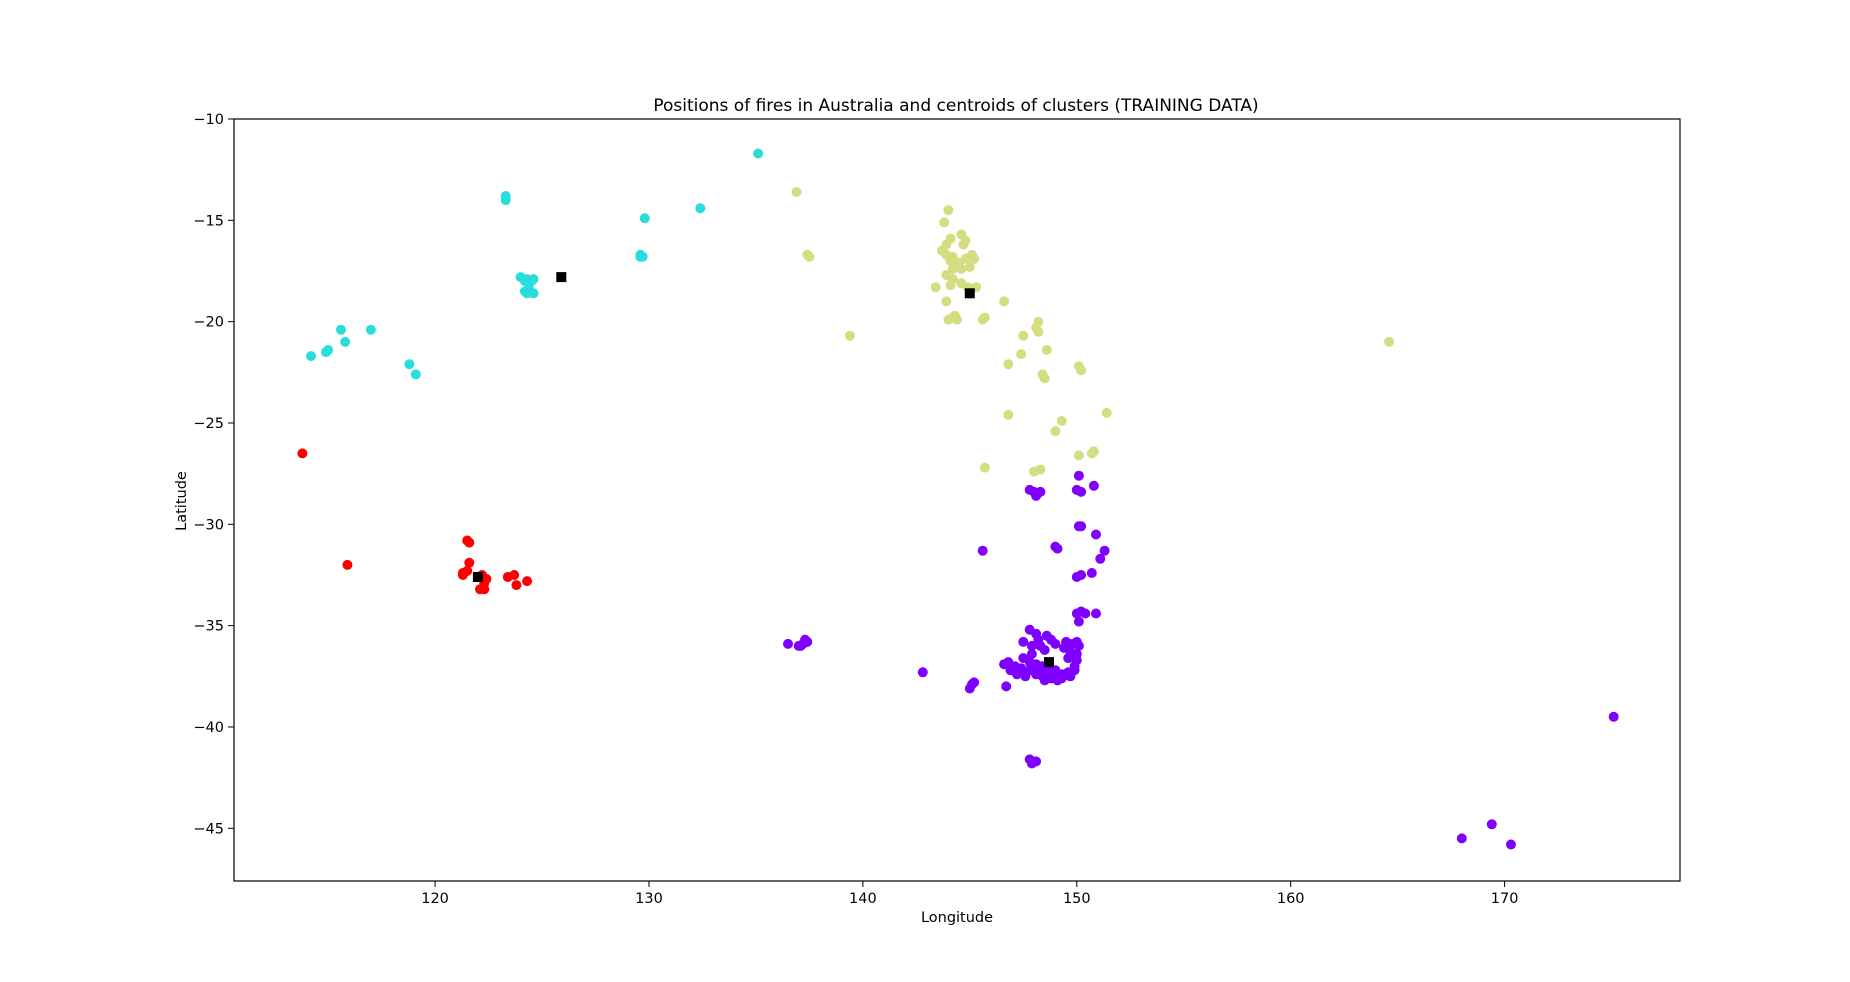 This screenshot has width=1850, height=982. I want to click on y-tick-label-8: −45, so click(208, 829).